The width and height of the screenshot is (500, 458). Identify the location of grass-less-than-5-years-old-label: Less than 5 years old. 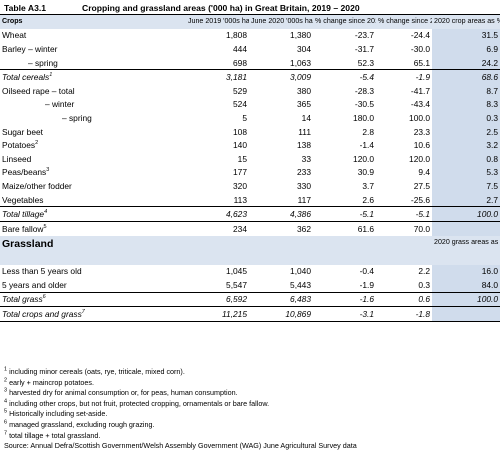
(42, 271).